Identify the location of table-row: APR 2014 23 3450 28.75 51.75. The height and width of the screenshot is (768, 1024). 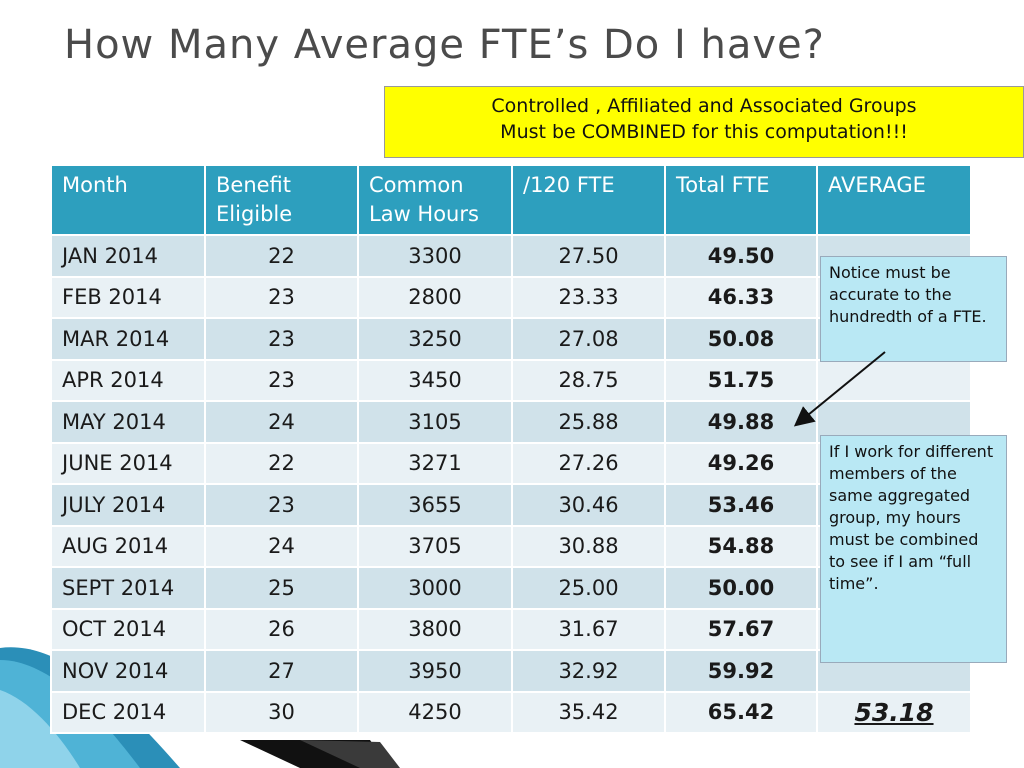
(511, 380).